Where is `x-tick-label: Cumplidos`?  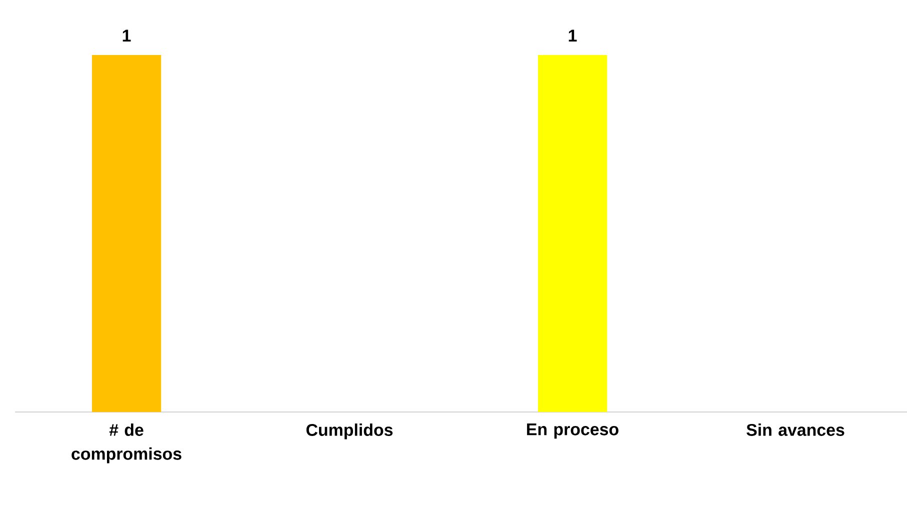 x-tick-label: Cumplidos is located at coordinates (349, 432).